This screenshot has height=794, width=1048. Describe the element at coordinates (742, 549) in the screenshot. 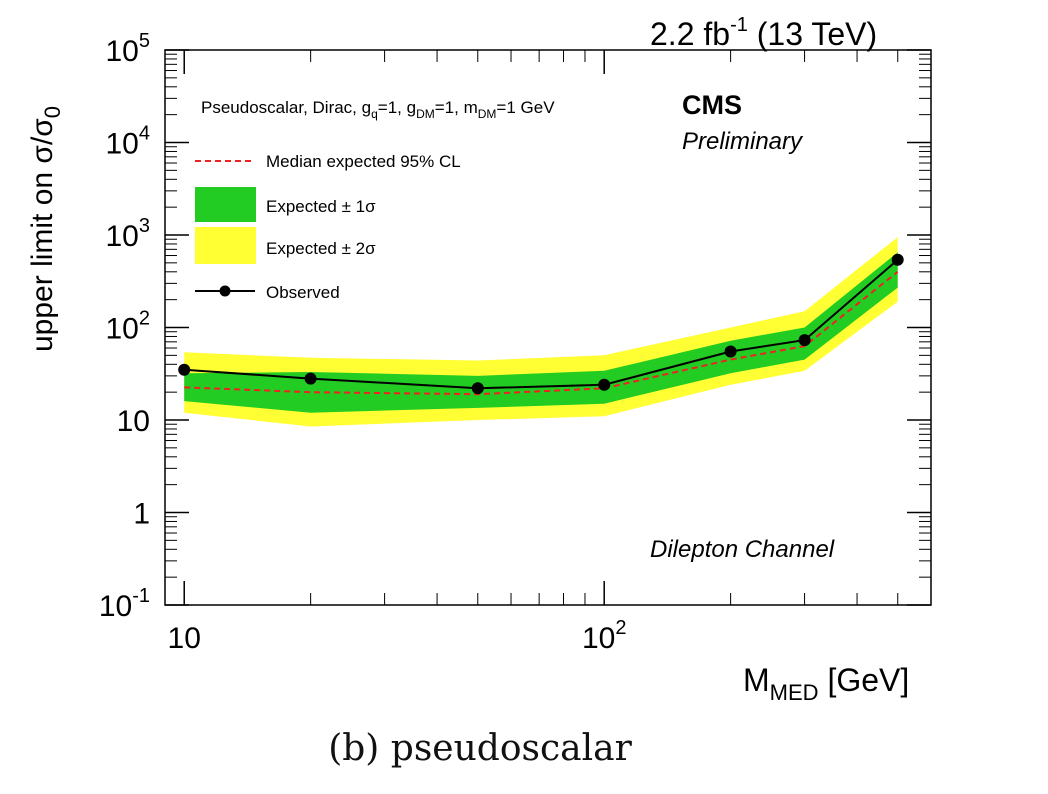

I see `channel-label: Dilepton Channel` at that location.